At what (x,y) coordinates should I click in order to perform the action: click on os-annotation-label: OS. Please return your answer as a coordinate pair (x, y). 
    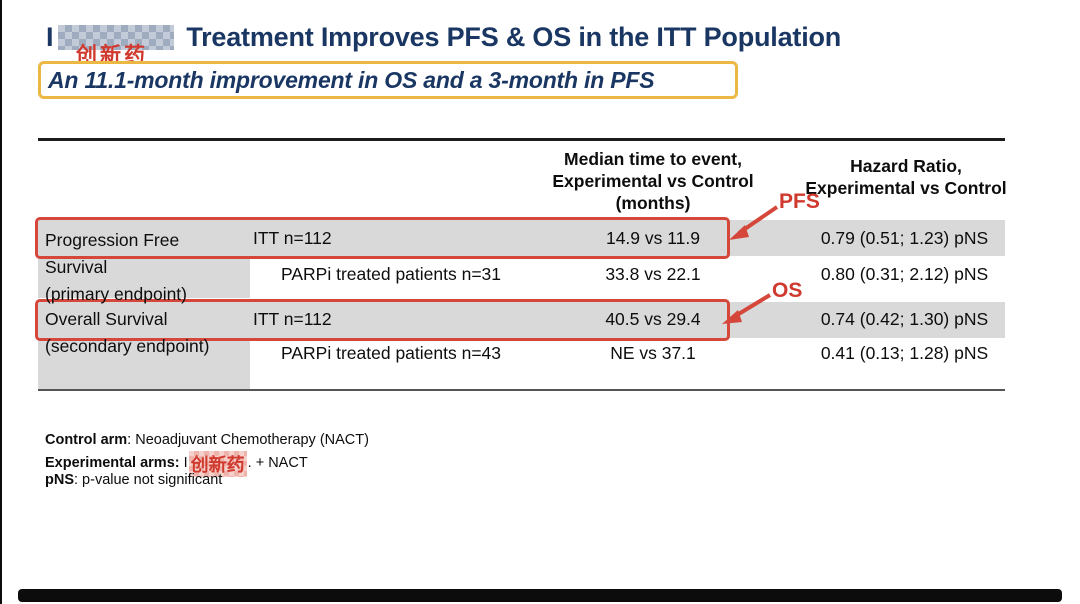
    Looking at the image, I should click on (787, 290).